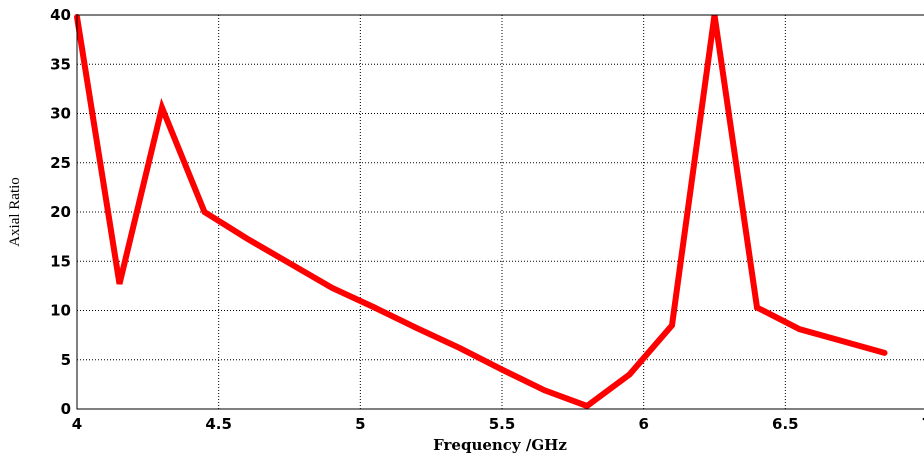  Describe the element at coordinates (60, 64) in the screenshot. I see `y-tick-label: 35` at that location.